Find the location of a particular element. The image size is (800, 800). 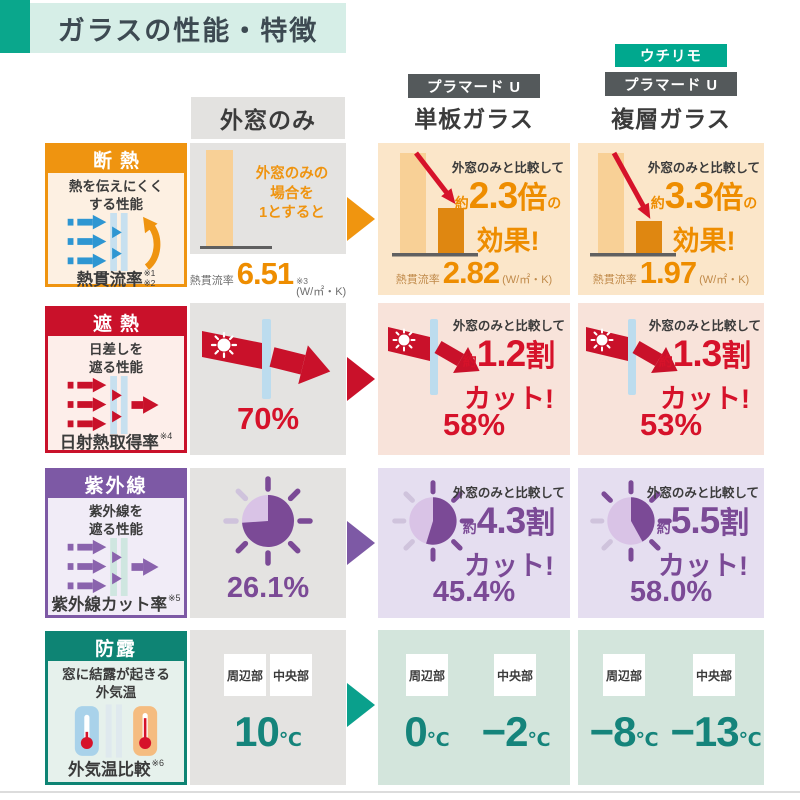

insulation-single-effect: 効果! is located at coordinates (508, 241).